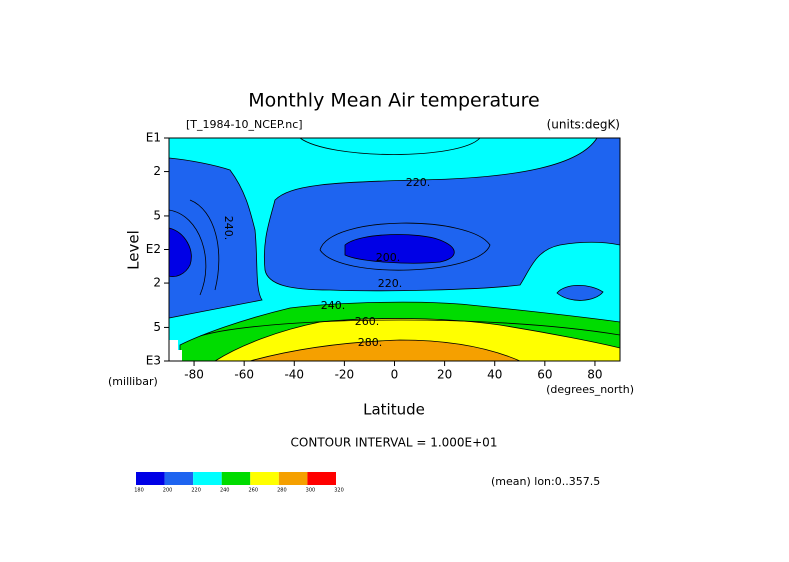  What do you see at coordinates (196, 491) in the screenshot?
I see `colorbar-label: 220` at bounding box center [196, 491].